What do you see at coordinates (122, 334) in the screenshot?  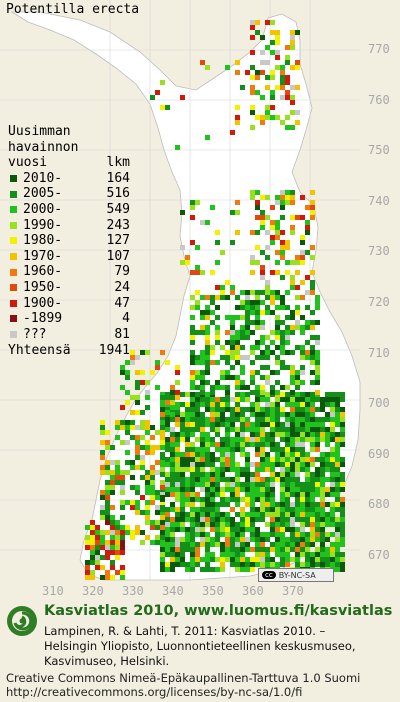 I see `legend-item-count: 81` at bounding box center [122, 334].